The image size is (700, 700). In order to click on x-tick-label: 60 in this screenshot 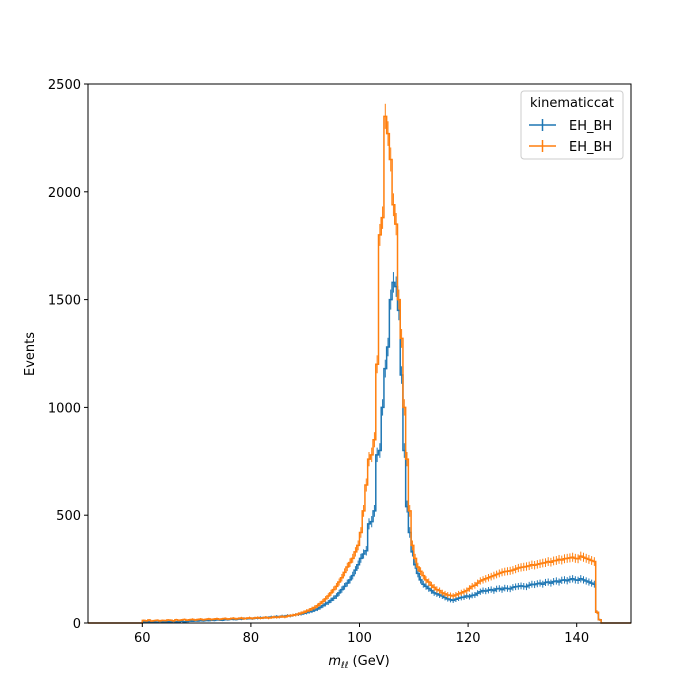, I will do `click(142, 638)`.